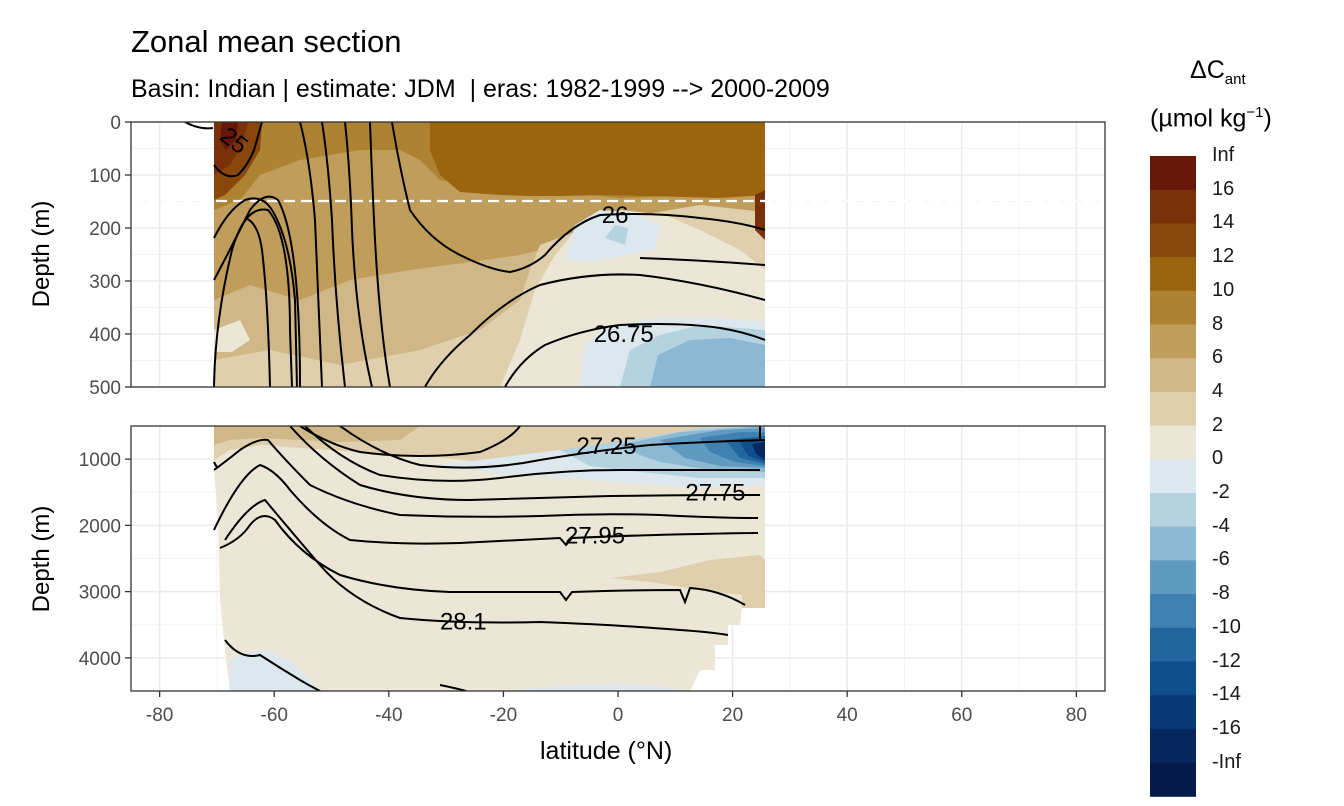 The image size is (1344, 806). I want to click on legend-label: 4, so click(1218, 390).